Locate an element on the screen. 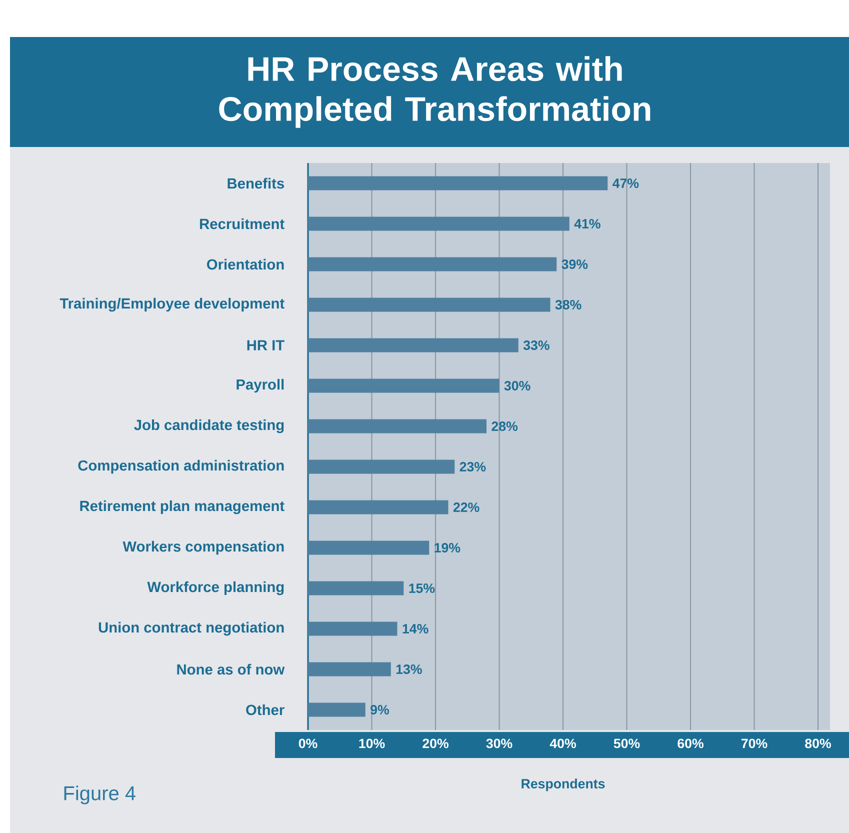 The height and width of the screenshot is (833, 849). data-label: 14% is located at coordinates (415, 629).